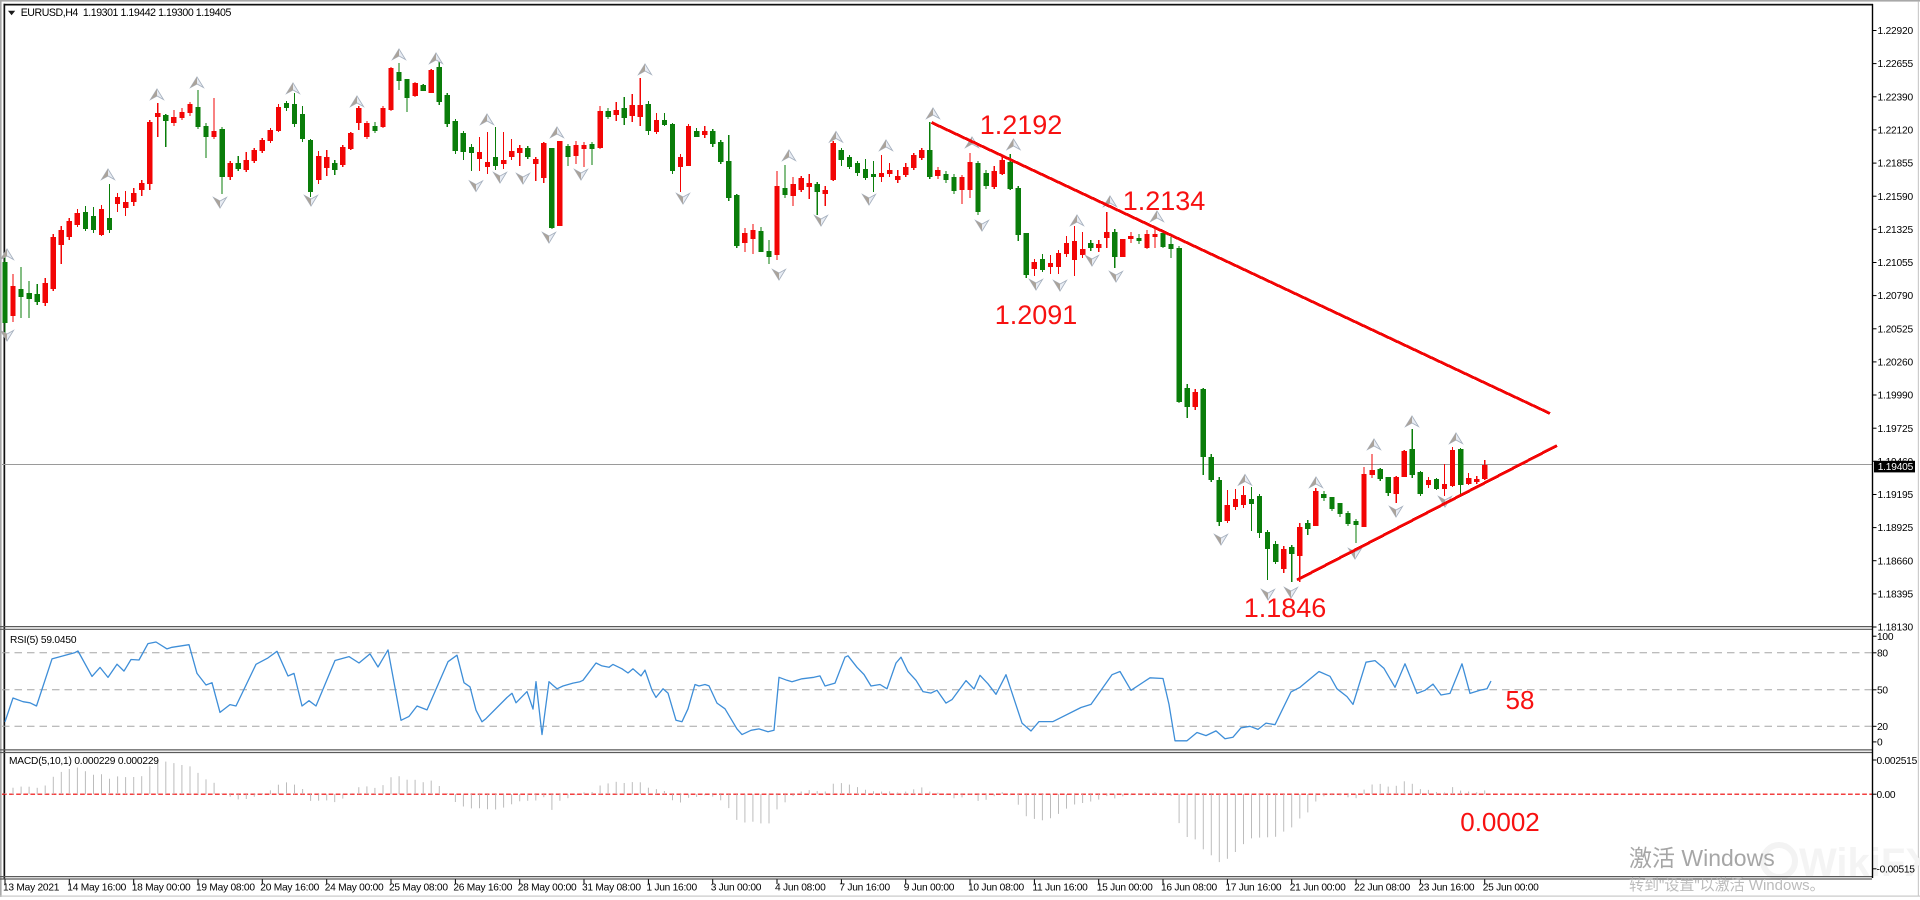 This screenshot has width=1920, height=900. What do you see at coordinates (1896, 870) in the screenshot?
I see `svg-text: -0.00515` at bounding box center [1896, 870].